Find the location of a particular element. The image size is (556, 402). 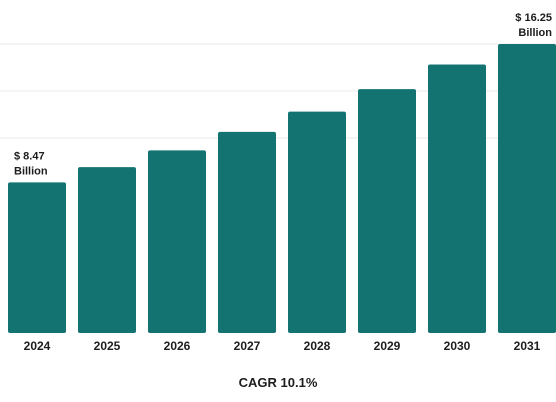

x-tick-label-2030: 2030 is located at coordinates (457, 346).